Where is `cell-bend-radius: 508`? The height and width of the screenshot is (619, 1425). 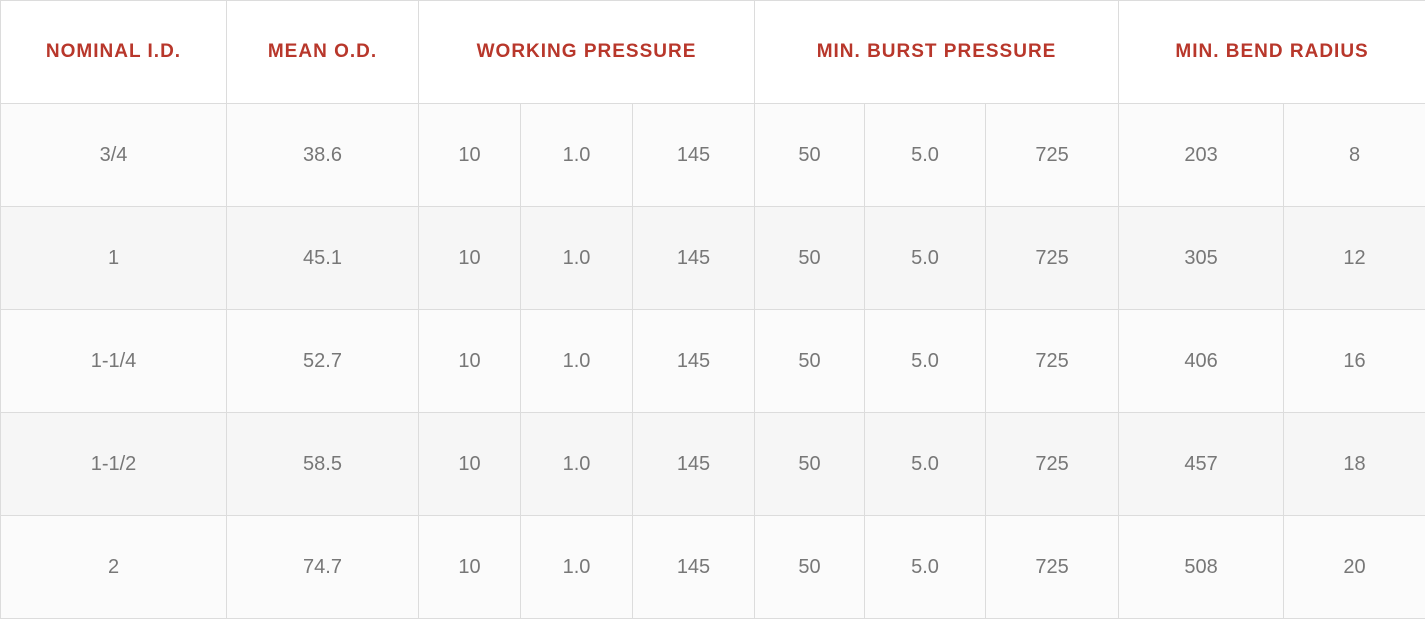 cell-bend-radius: 508 is located at coordinates (1201, 567).